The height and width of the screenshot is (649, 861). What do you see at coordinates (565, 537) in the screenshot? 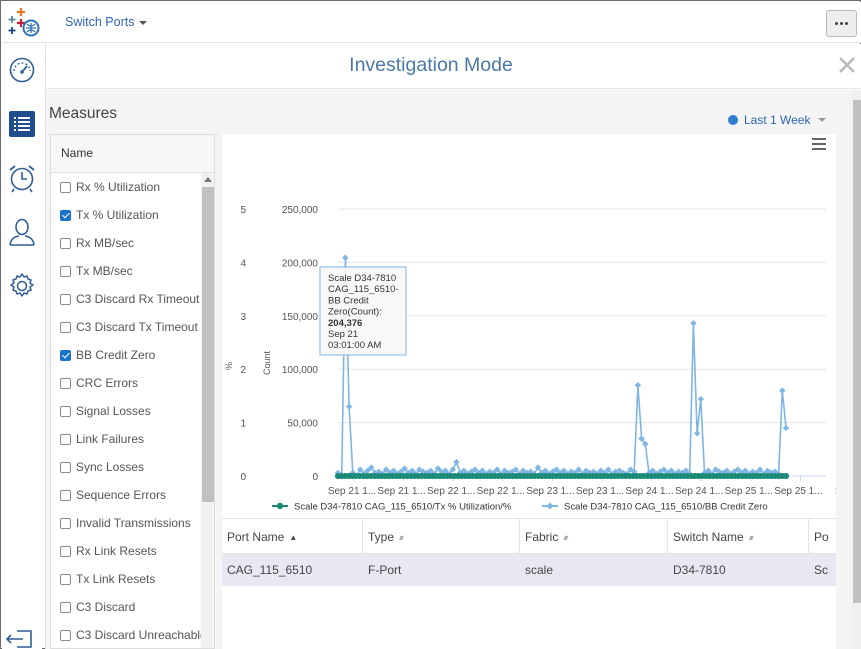
I see `sort-icon: ▴▾` at bounding box center [565, 537].